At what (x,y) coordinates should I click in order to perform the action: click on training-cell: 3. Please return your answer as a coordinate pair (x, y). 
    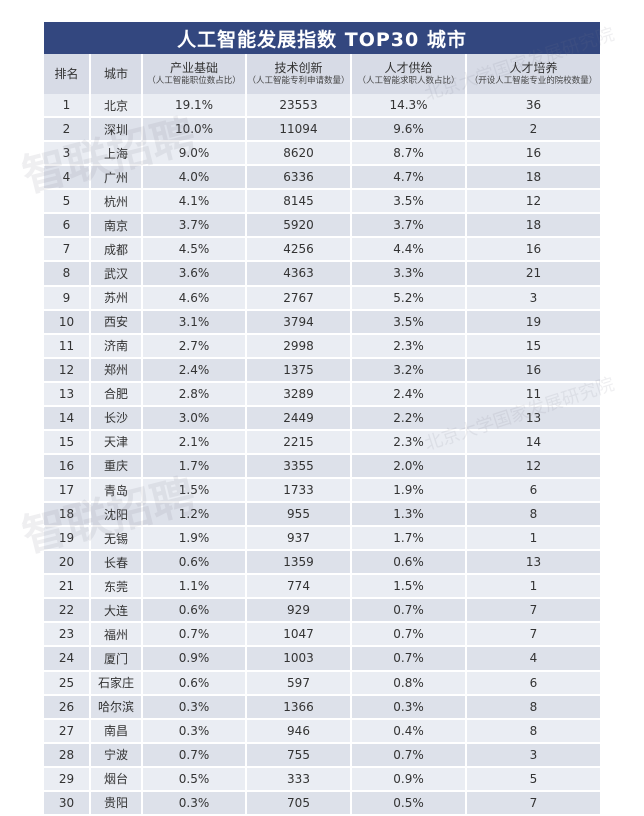
    Looking at the image, I should click on (533, 298).